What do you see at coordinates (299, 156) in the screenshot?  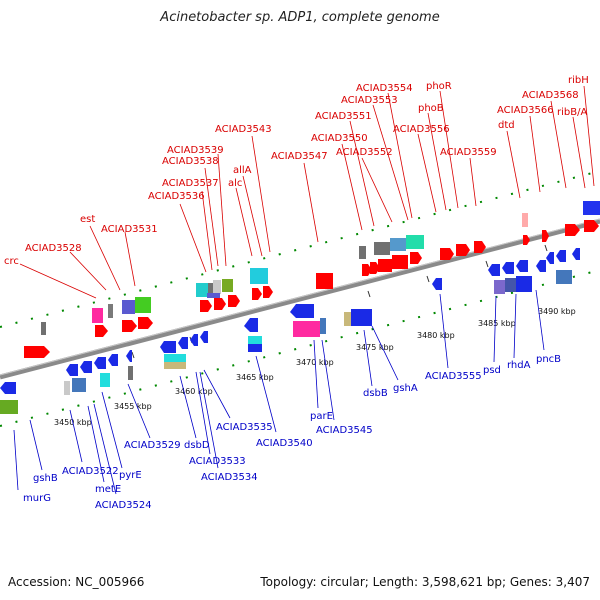 I see `gene-label: ACIAD3547` at bounding box center [299, 156].